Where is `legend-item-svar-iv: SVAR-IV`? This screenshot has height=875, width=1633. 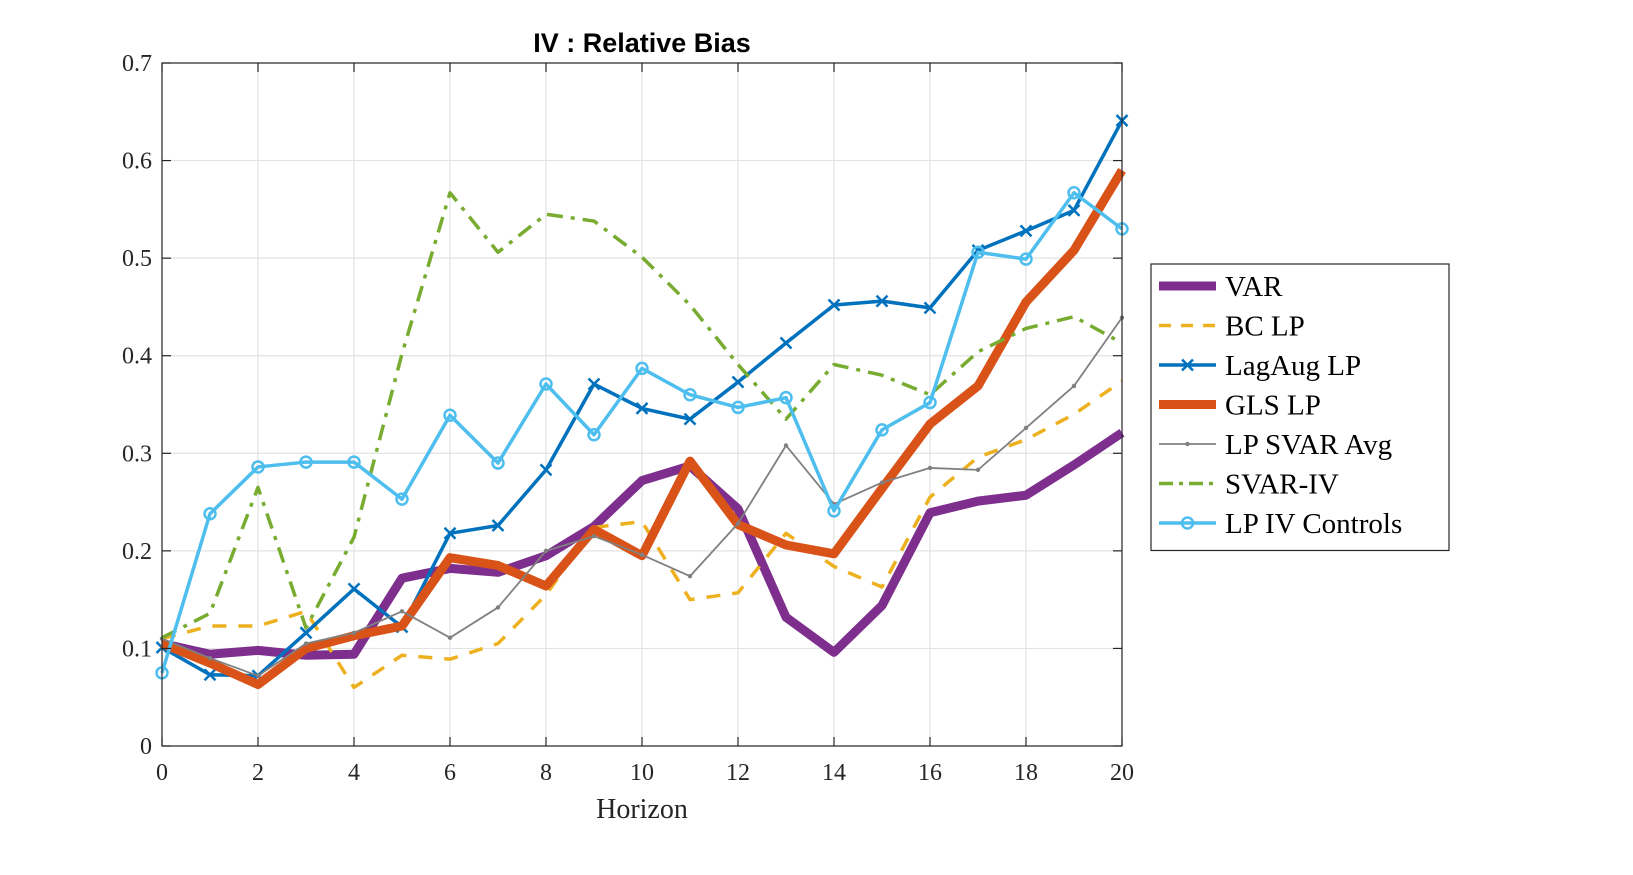
legend-item-svar-iv: SVAR-IV is located at coordinates (1249, 485).